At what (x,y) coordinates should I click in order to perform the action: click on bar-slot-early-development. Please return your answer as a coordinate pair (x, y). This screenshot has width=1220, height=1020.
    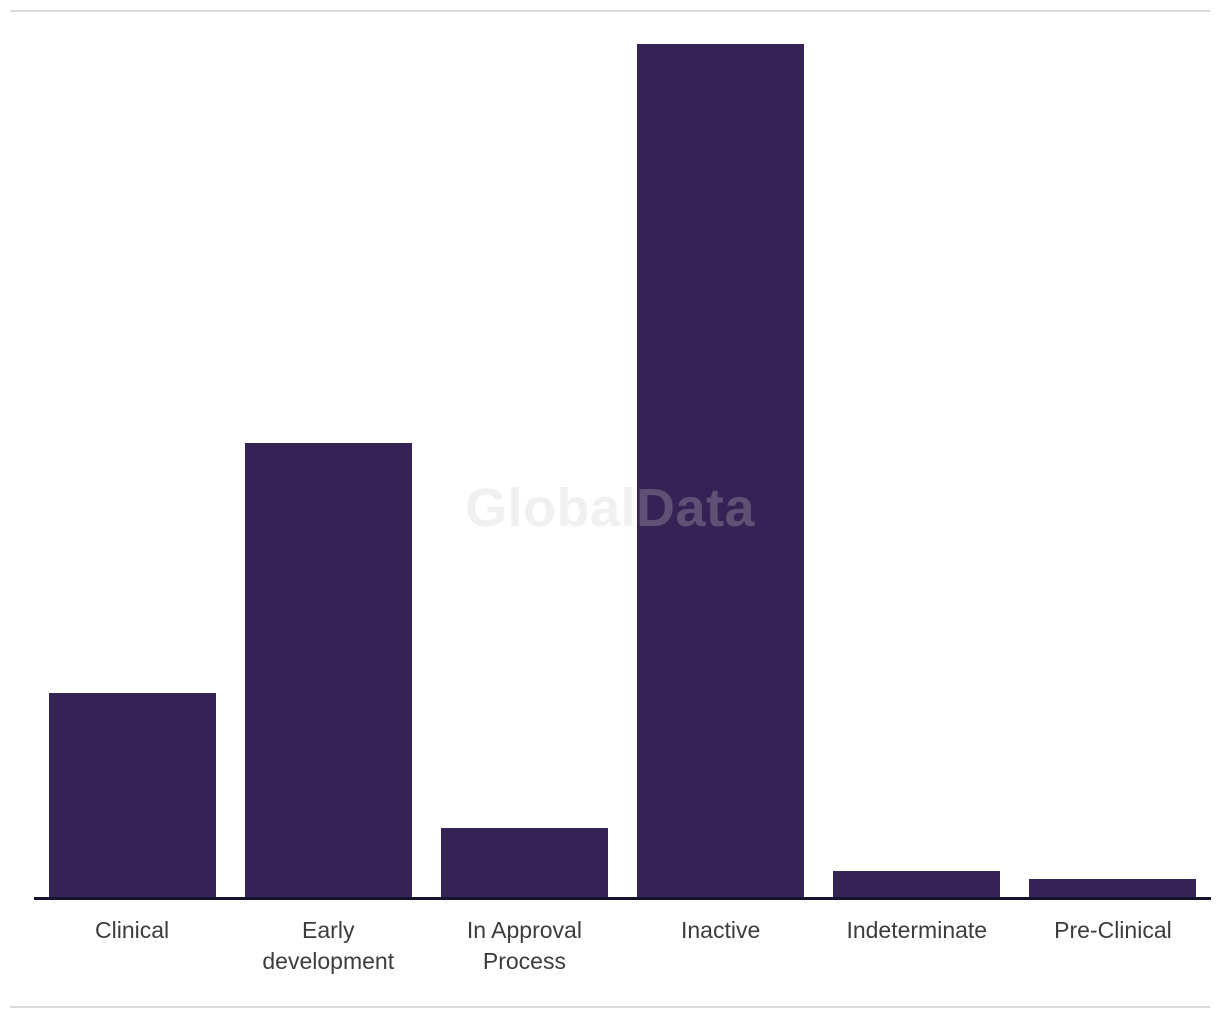
    Looking at the image, I should click on (328, 448).